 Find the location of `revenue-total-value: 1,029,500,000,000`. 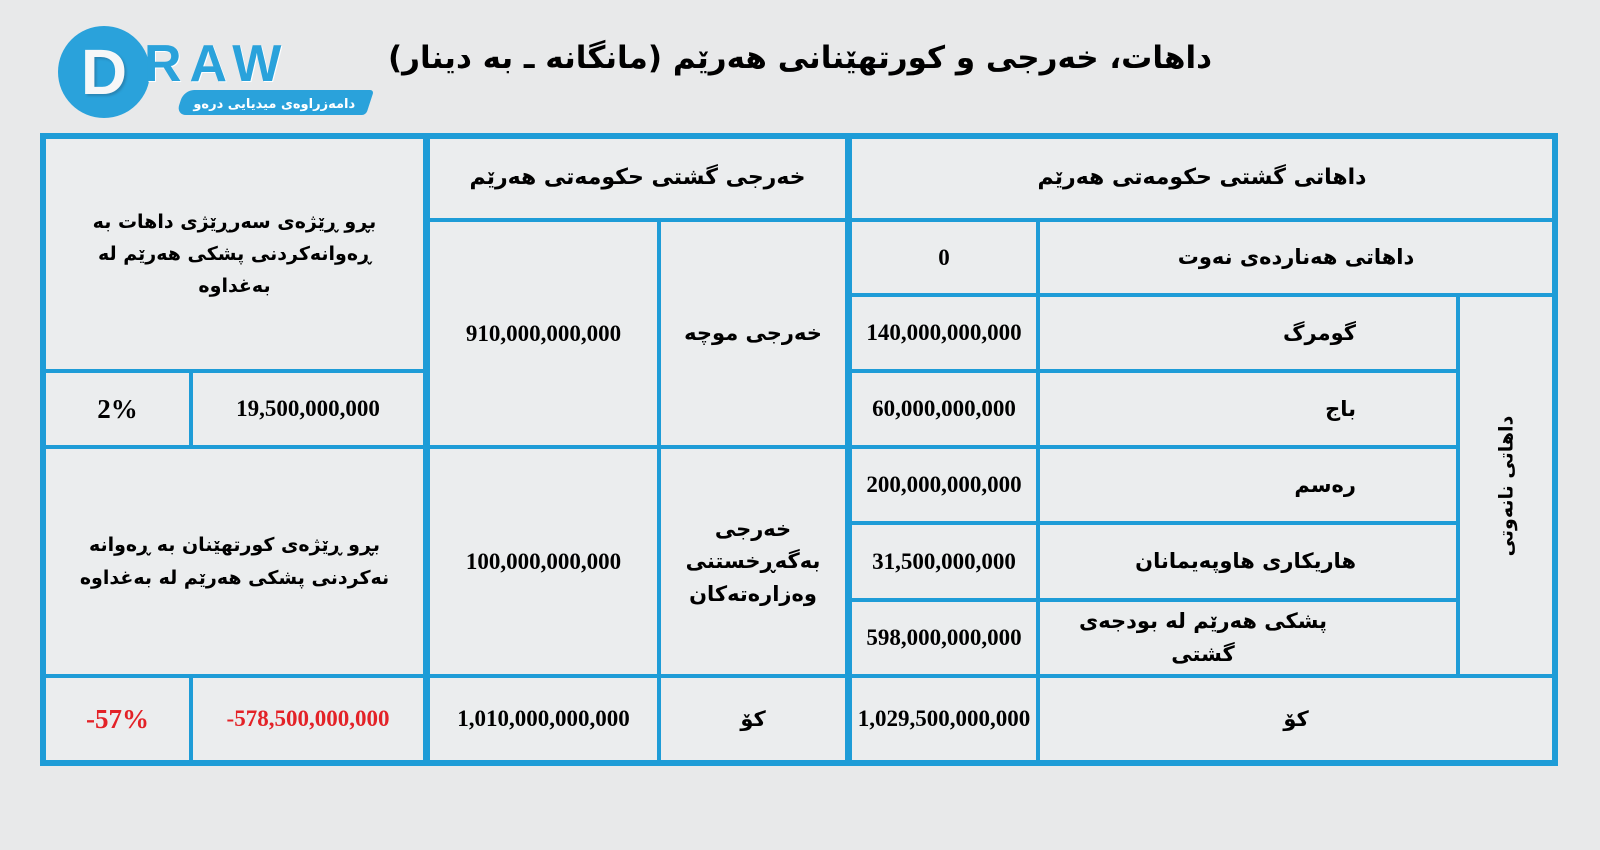

revenue-total-value: 1,029,500,000,000 is located at coordinates (944, 719).